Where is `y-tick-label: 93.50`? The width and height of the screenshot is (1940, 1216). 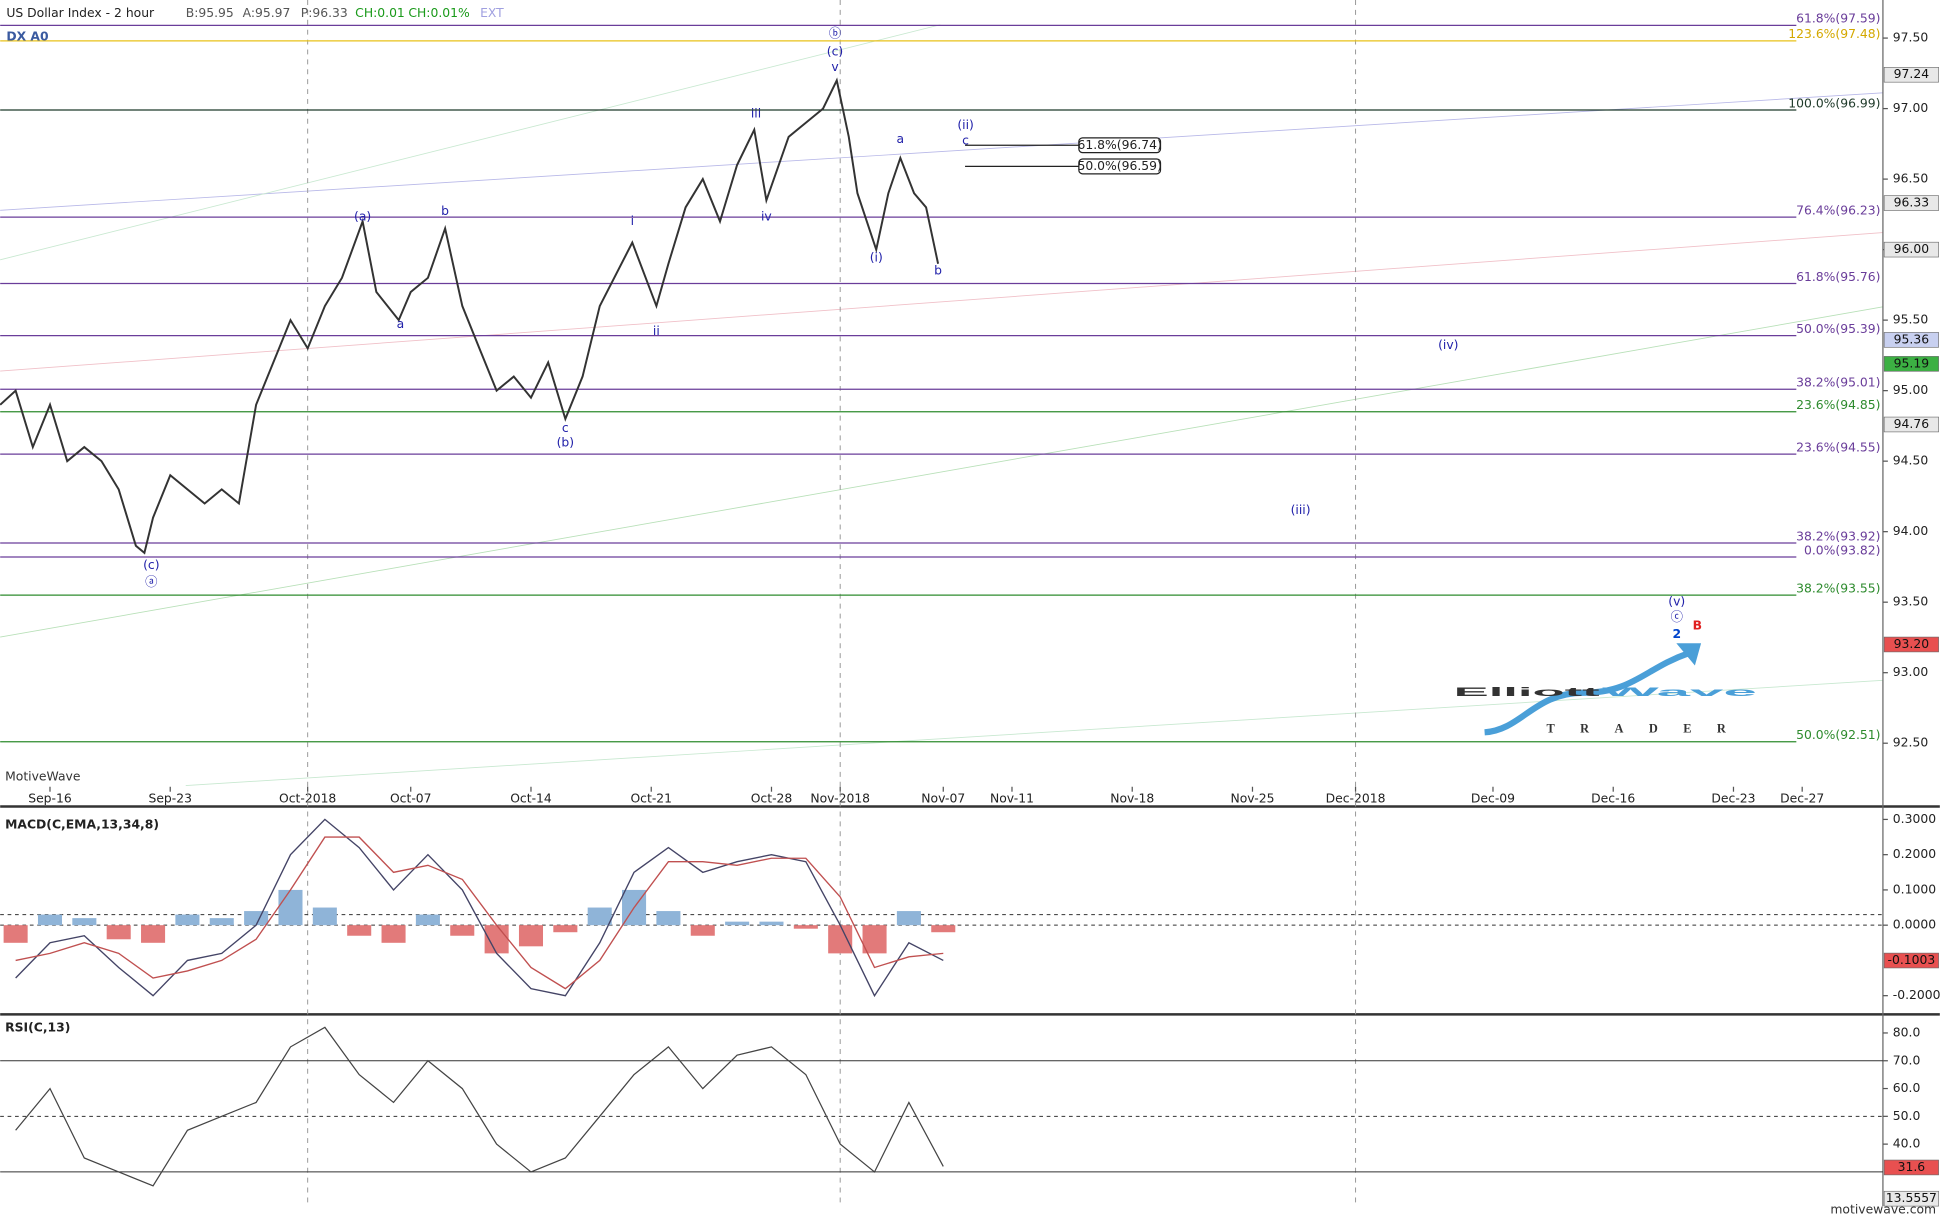 y-tick-label: 93.50 is located at coordinates (1911, 602).